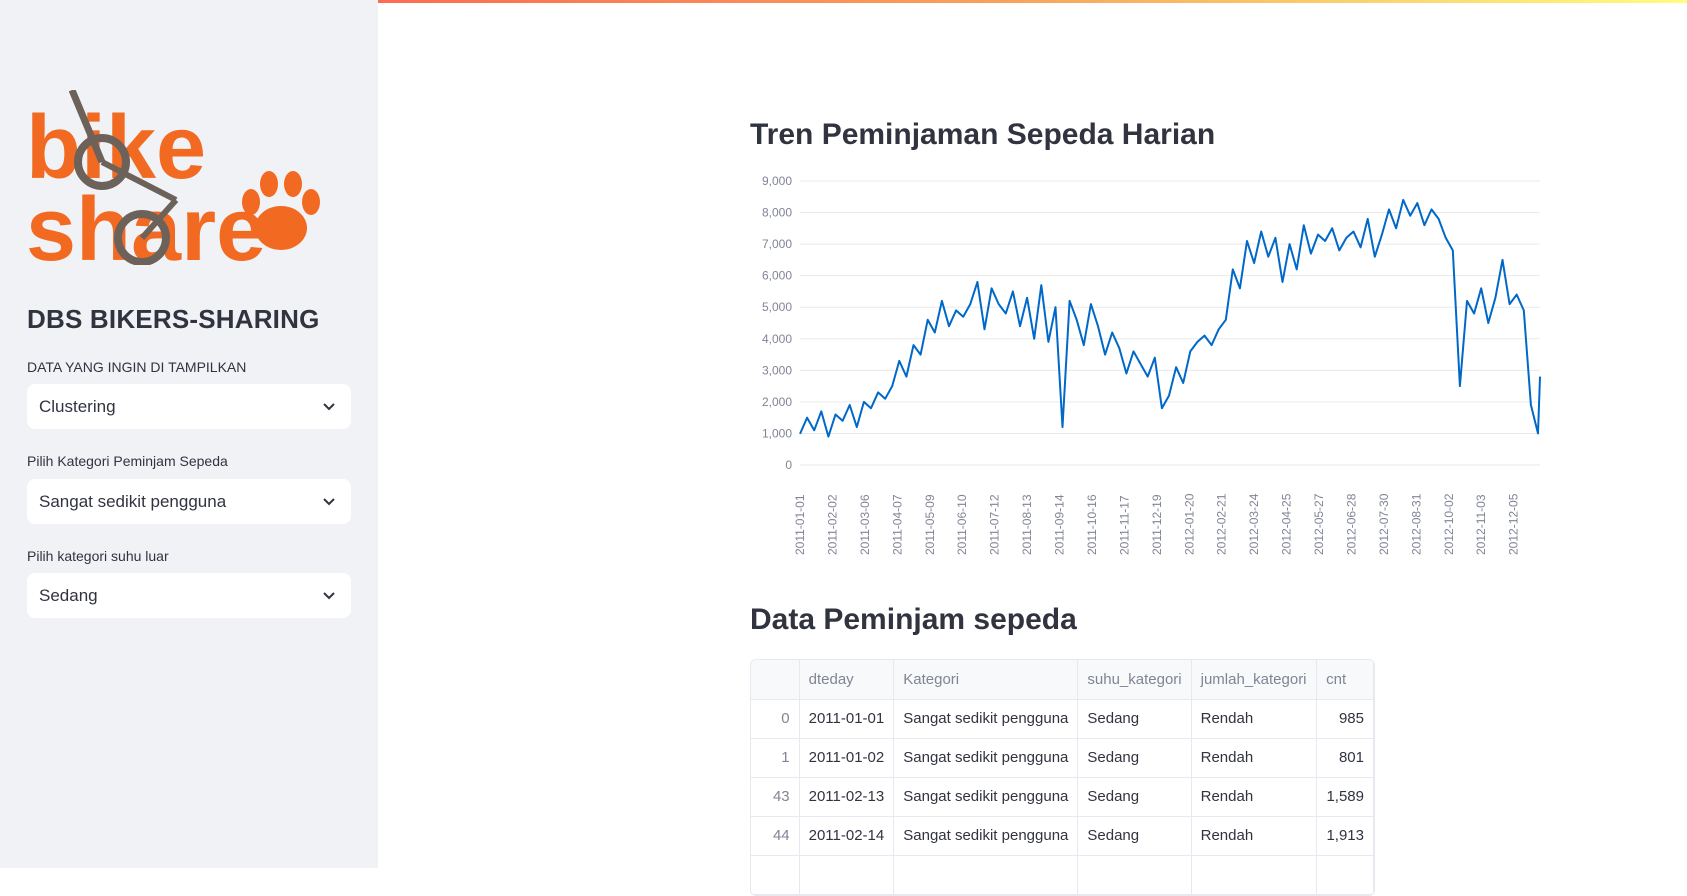  What do you see at coordinates (1345, 836) in the screenshot?
I see `cell-cnt: 1,913` at bounding box center [1345, 836].